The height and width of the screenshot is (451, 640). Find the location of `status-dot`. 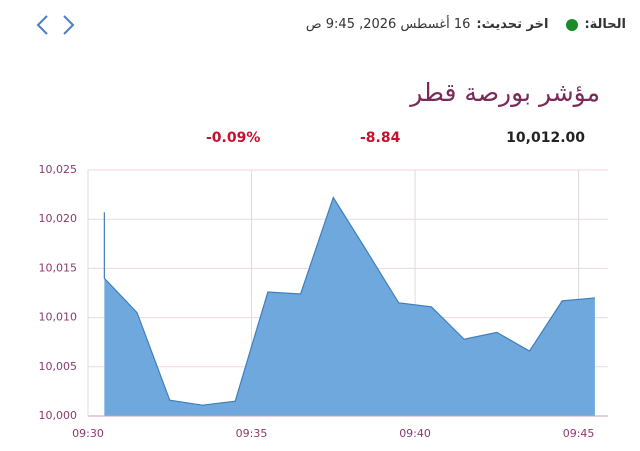

status-dot is located at coordinates (572, 24).